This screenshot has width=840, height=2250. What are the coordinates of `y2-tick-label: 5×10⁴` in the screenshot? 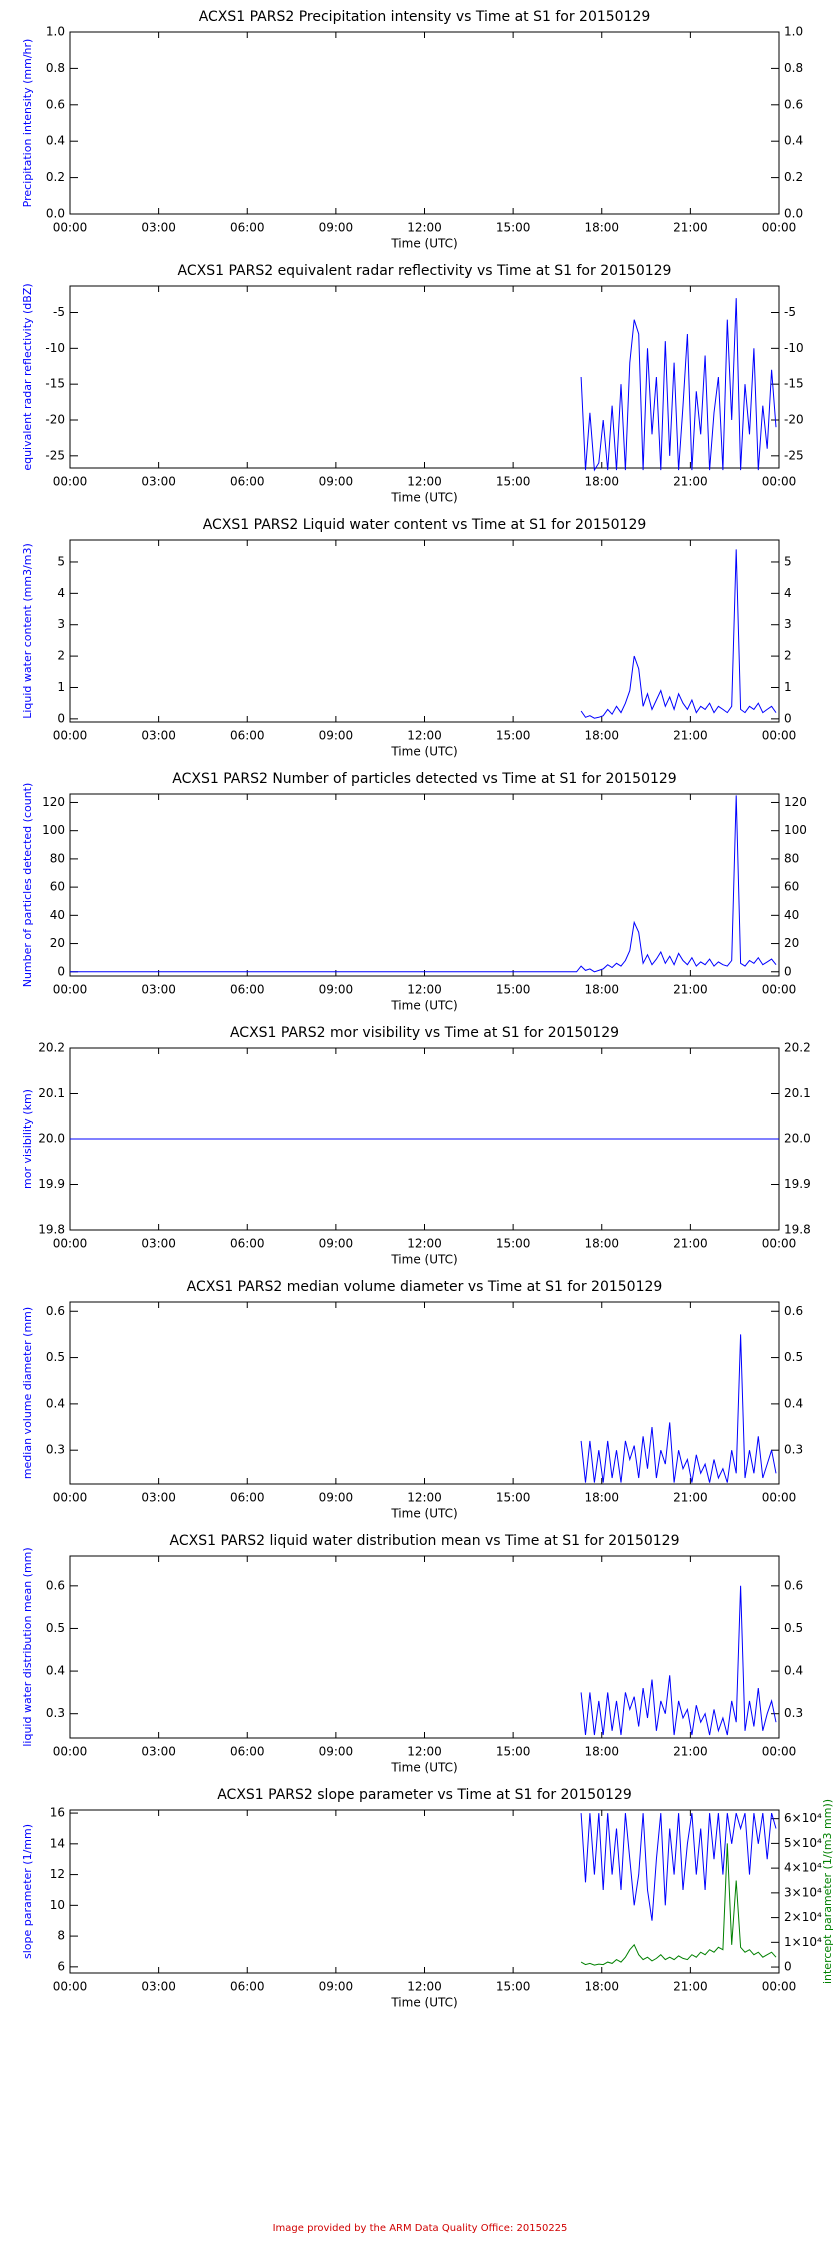 It's located at (803, 1843).